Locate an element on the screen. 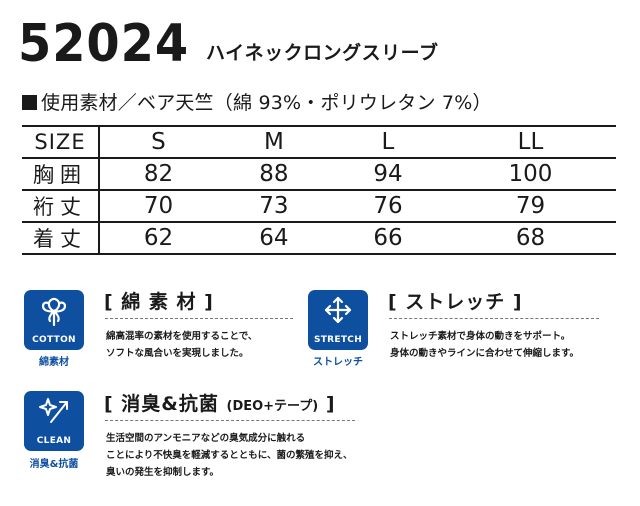  row-label: 裄丈 is located at coordinates (61, 206).